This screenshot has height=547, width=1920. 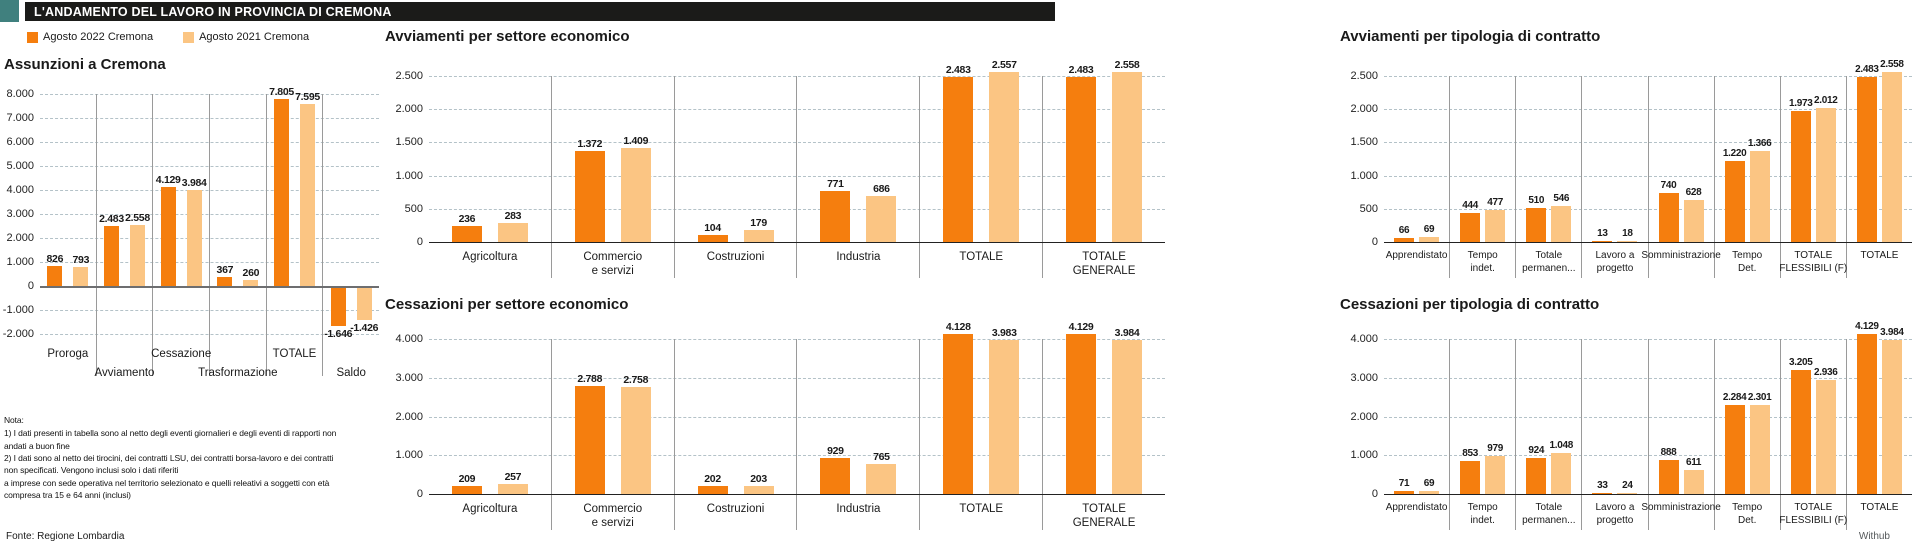 What do you see at coordinates (1561, 198) in the screenshot?
I see `bar-value-label: 546` at bounding box center [1561, 198].